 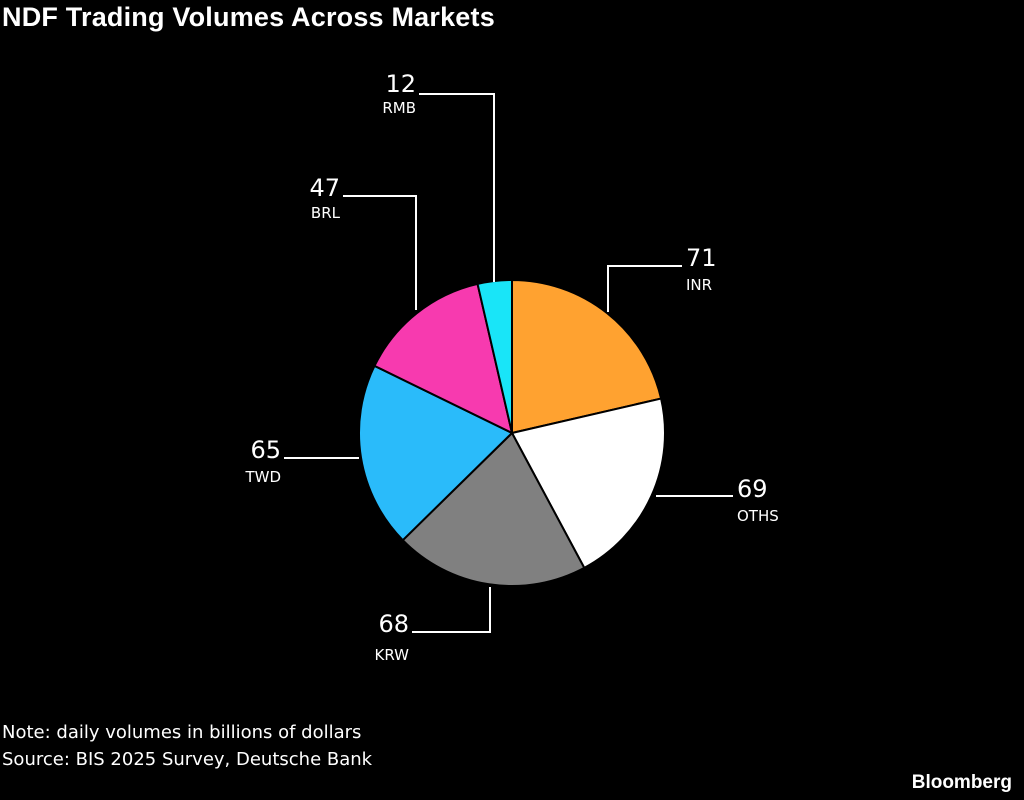 What do you see at coordinates (326, 213) in the screenshot?
I see `category-label-brl: BRL` at bounding box center [326, 213].